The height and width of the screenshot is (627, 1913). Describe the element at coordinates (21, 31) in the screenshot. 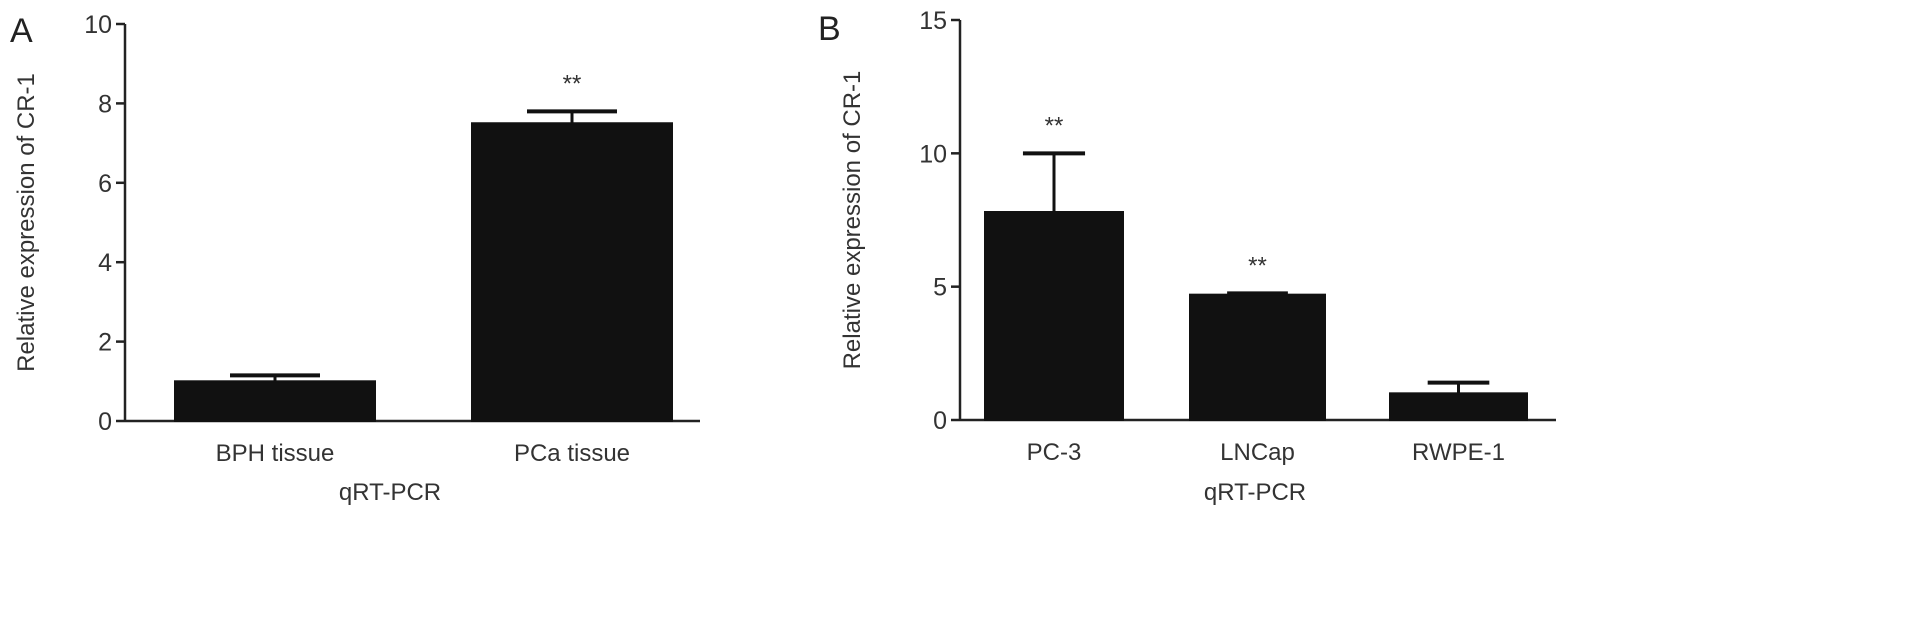

I see `panel-label: A` at that location.